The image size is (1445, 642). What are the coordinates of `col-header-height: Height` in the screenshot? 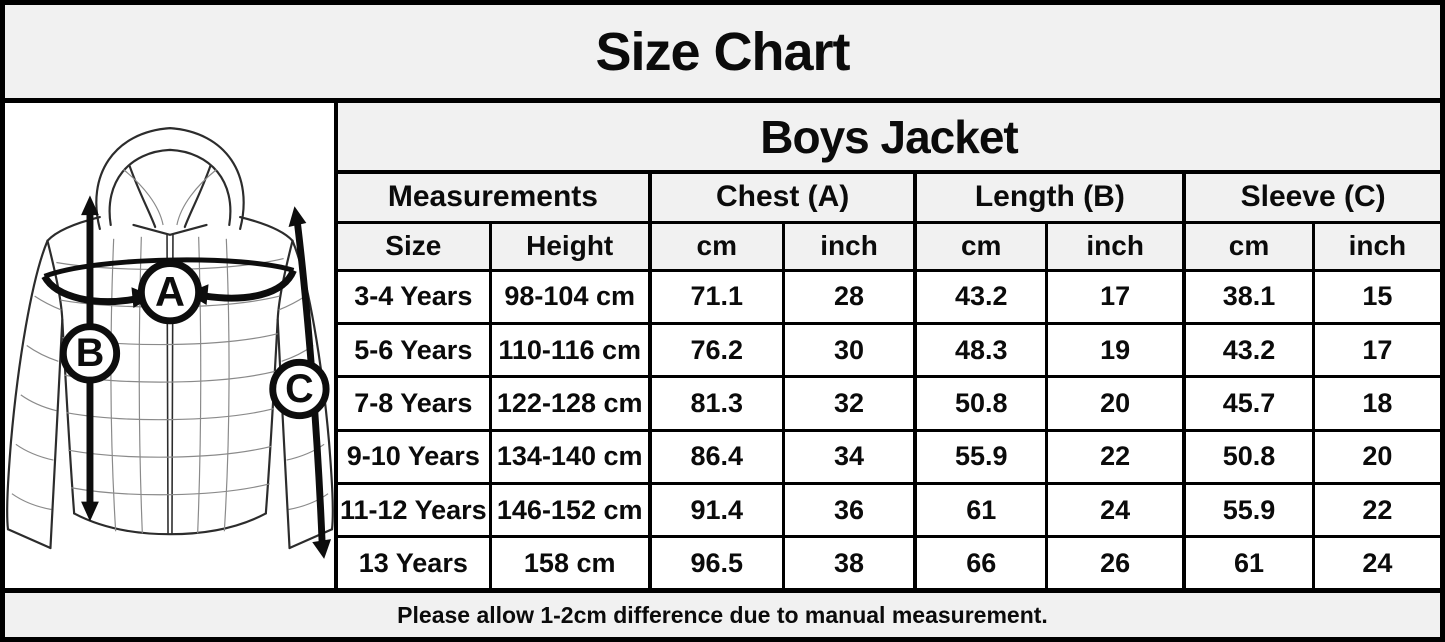 It's located at (570, 246).